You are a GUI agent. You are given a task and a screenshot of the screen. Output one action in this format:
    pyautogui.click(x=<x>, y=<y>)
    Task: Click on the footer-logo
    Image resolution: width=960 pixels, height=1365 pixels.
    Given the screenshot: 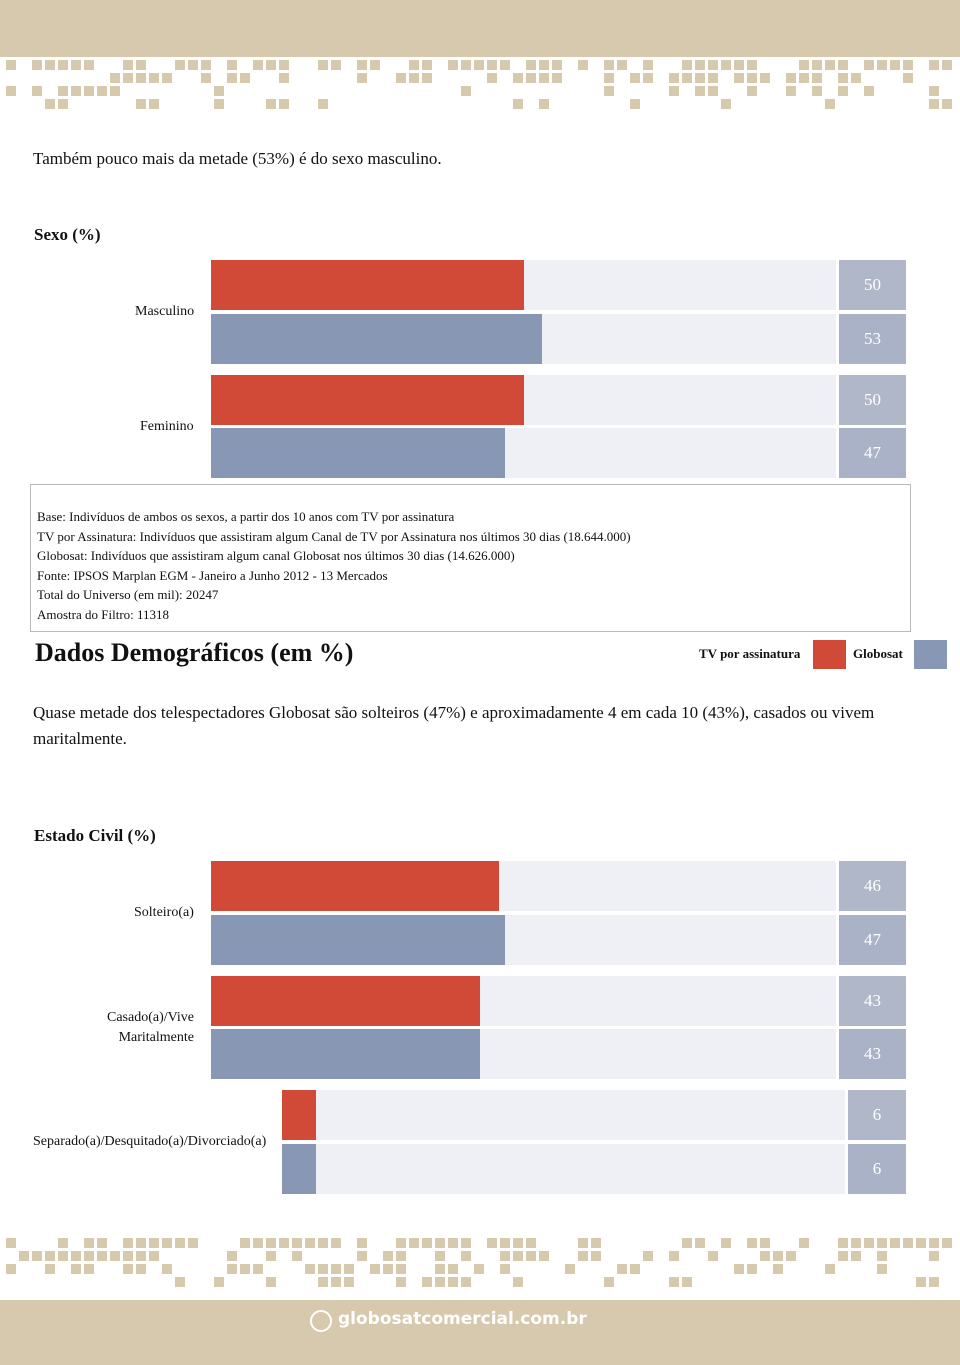 What is the action you would take?
    pyautogui.click(x=321, y=1321)
    